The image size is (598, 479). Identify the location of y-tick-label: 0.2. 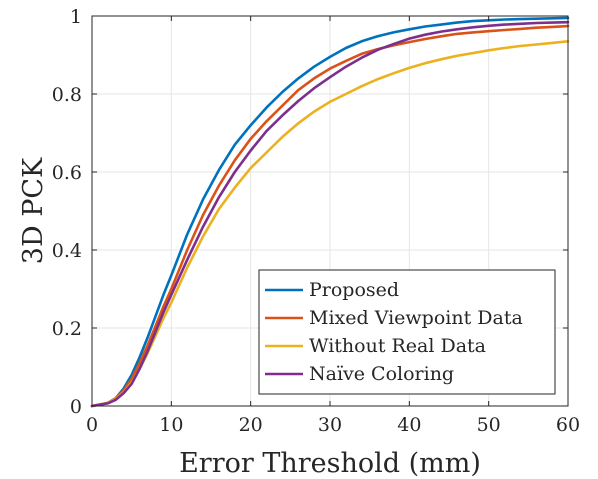
(67, 329).